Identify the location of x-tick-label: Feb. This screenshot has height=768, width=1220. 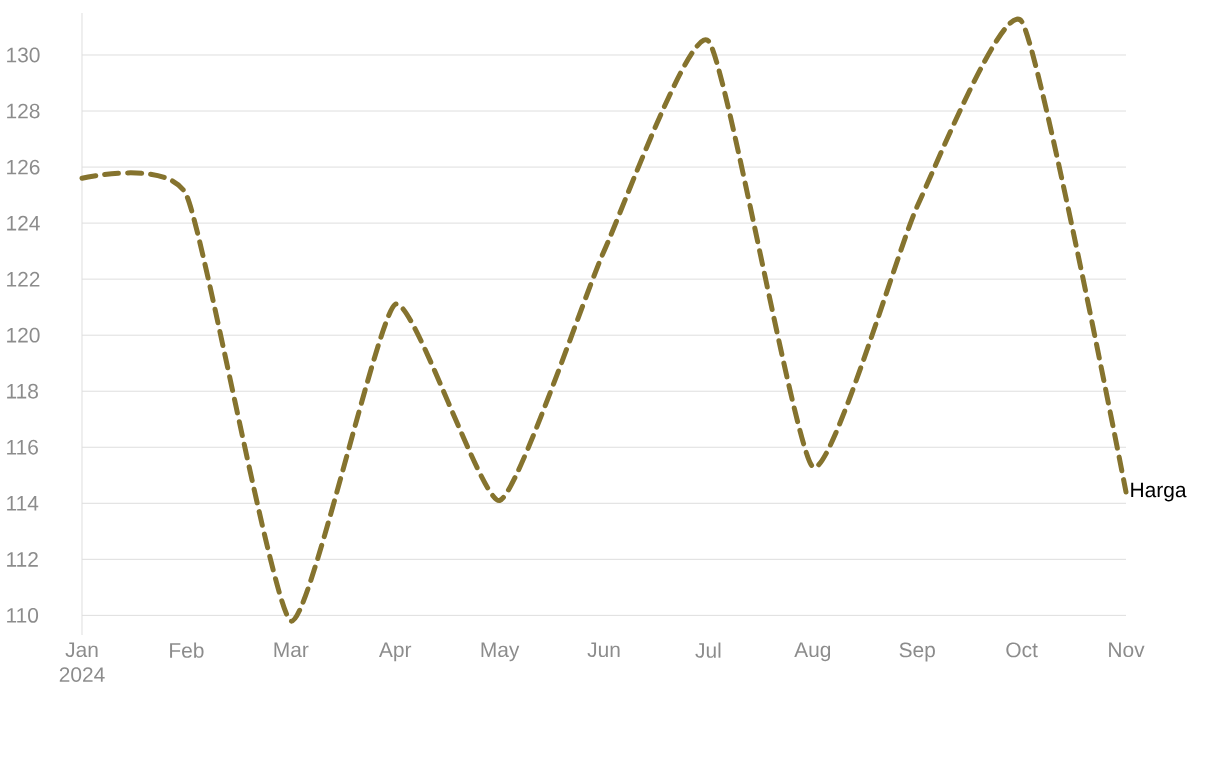
(187, 650).